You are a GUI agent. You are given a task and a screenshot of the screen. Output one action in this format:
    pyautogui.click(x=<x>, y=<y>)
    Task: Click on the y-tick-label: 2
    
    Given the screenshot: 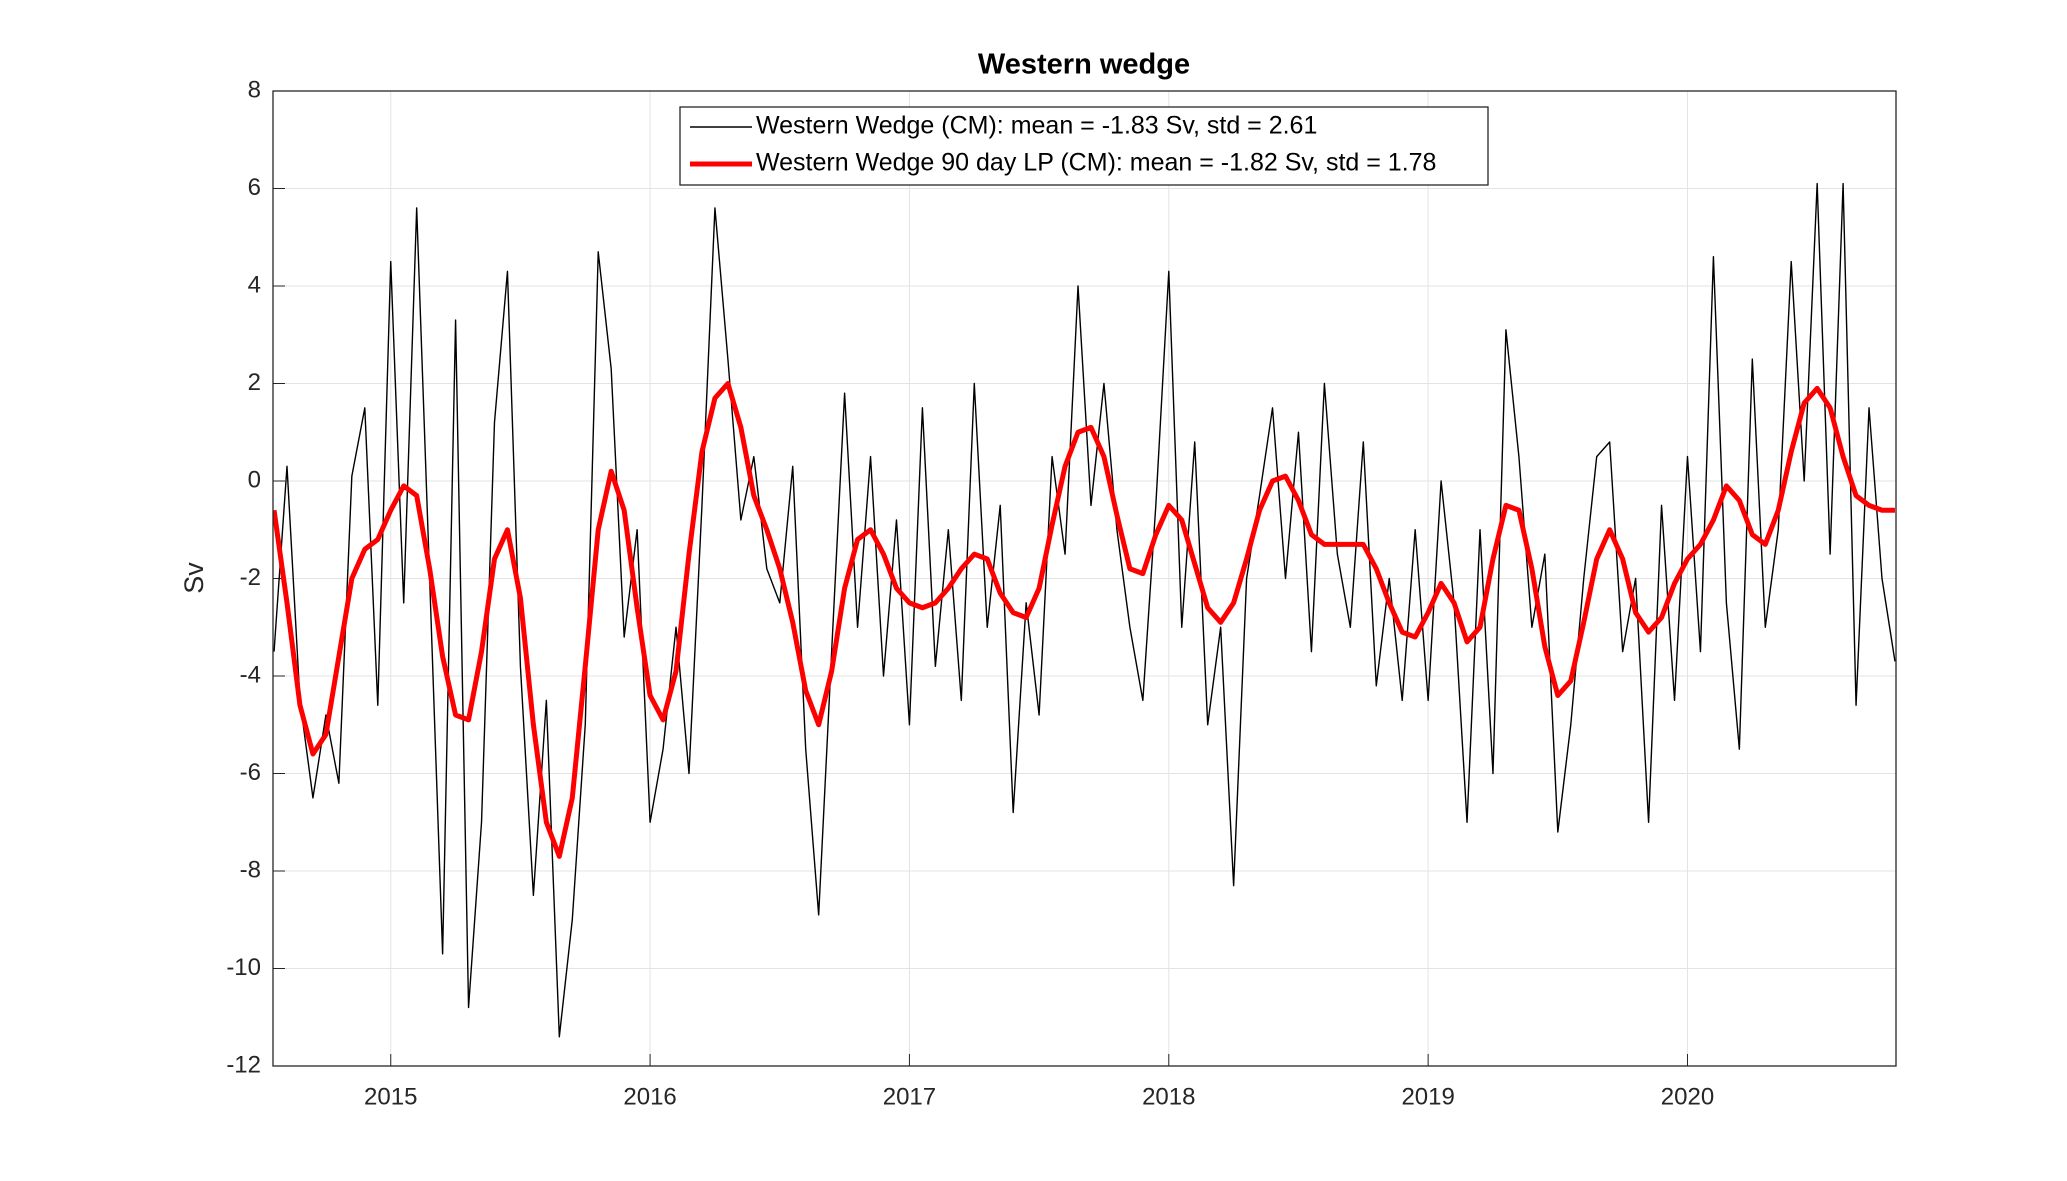 What is the action you would take?
    pyautogui.click(x=254, y=382)
    